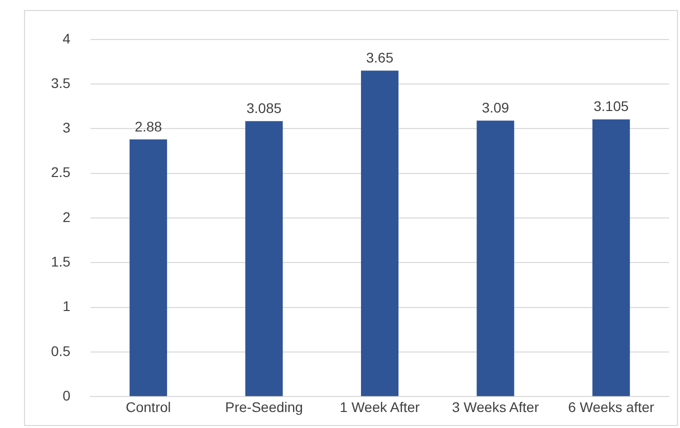  What do you see at coordinates (60, 172) in the screenshot?
I see `y-tick-label: 2.5` at bounding box center [60, 172].